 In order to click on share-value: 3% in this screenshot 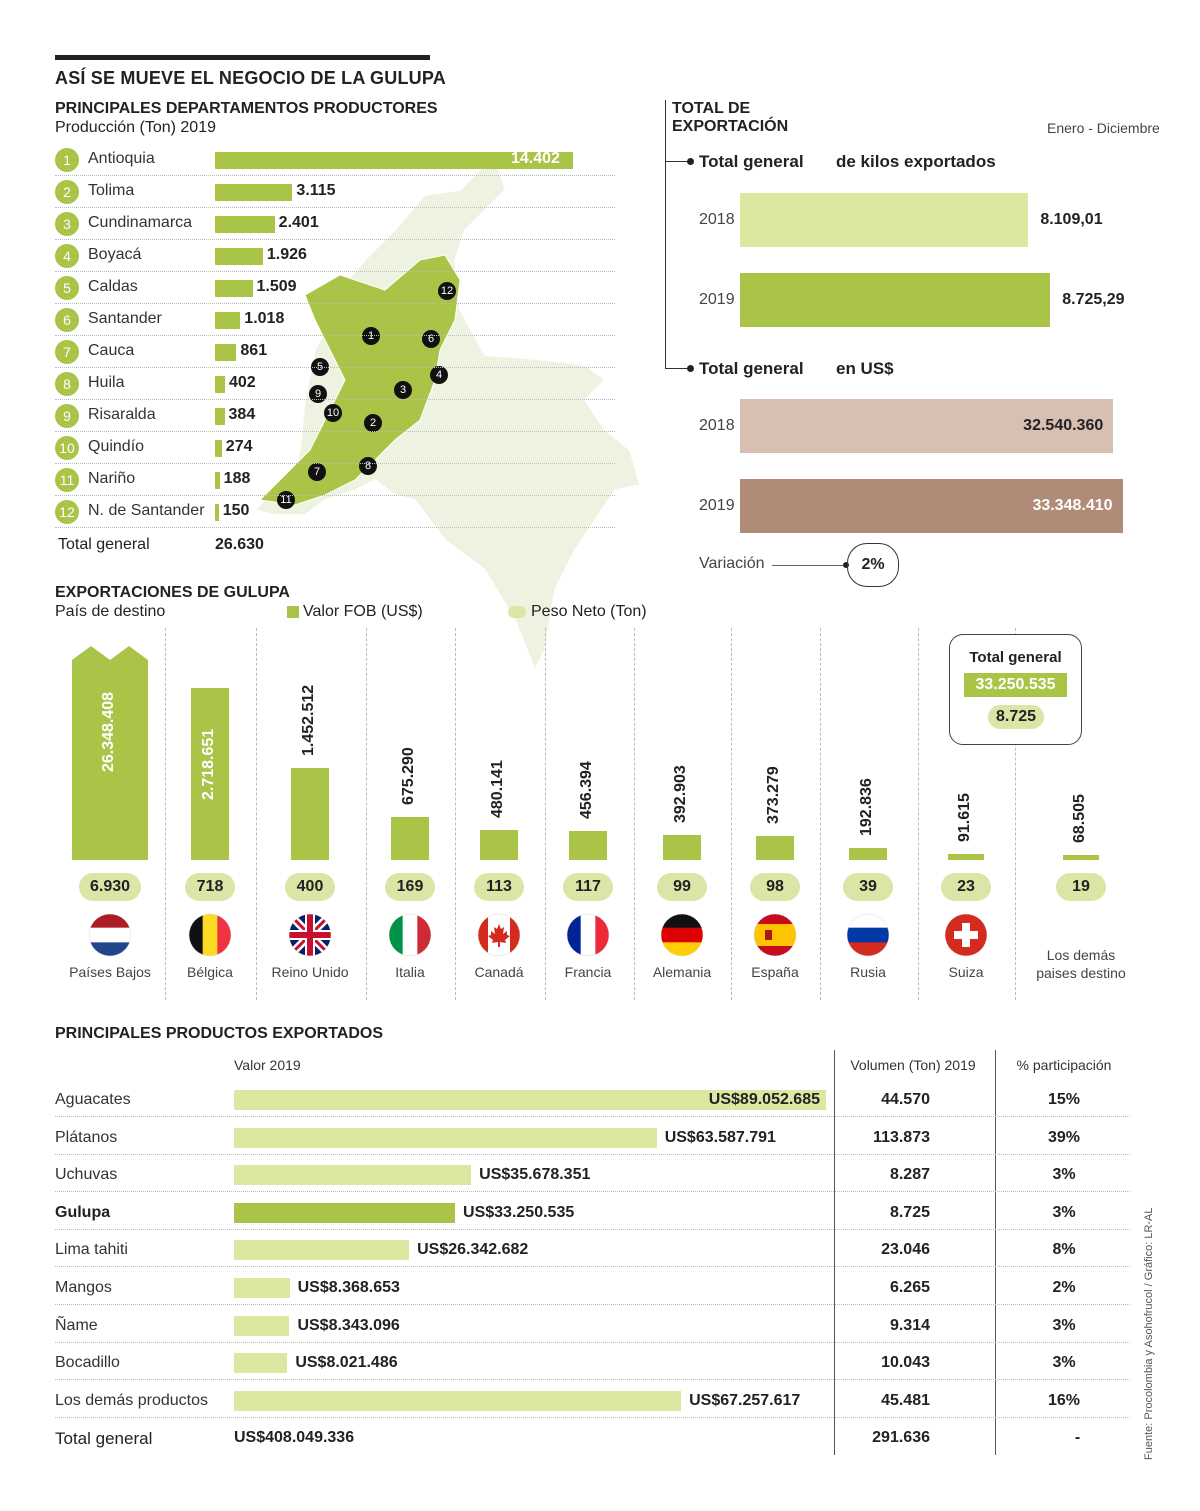, I will do `click(1064, 1174)`.